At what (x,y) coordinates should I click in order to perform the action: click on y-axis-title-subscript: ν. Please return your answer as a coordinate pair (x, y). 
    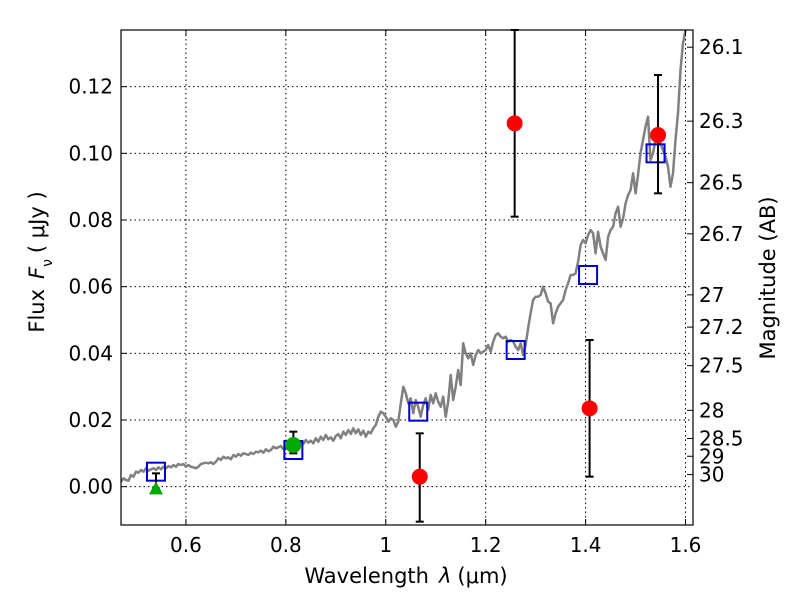
    Looking at the image, I should click on (48, 263).